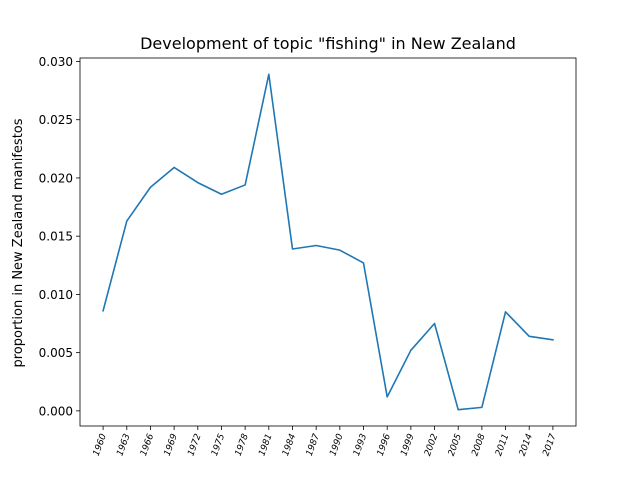  Describe the element at coordinates (56, 178) in the screenshot. I see `y-tick-label: 0.020` at that location.